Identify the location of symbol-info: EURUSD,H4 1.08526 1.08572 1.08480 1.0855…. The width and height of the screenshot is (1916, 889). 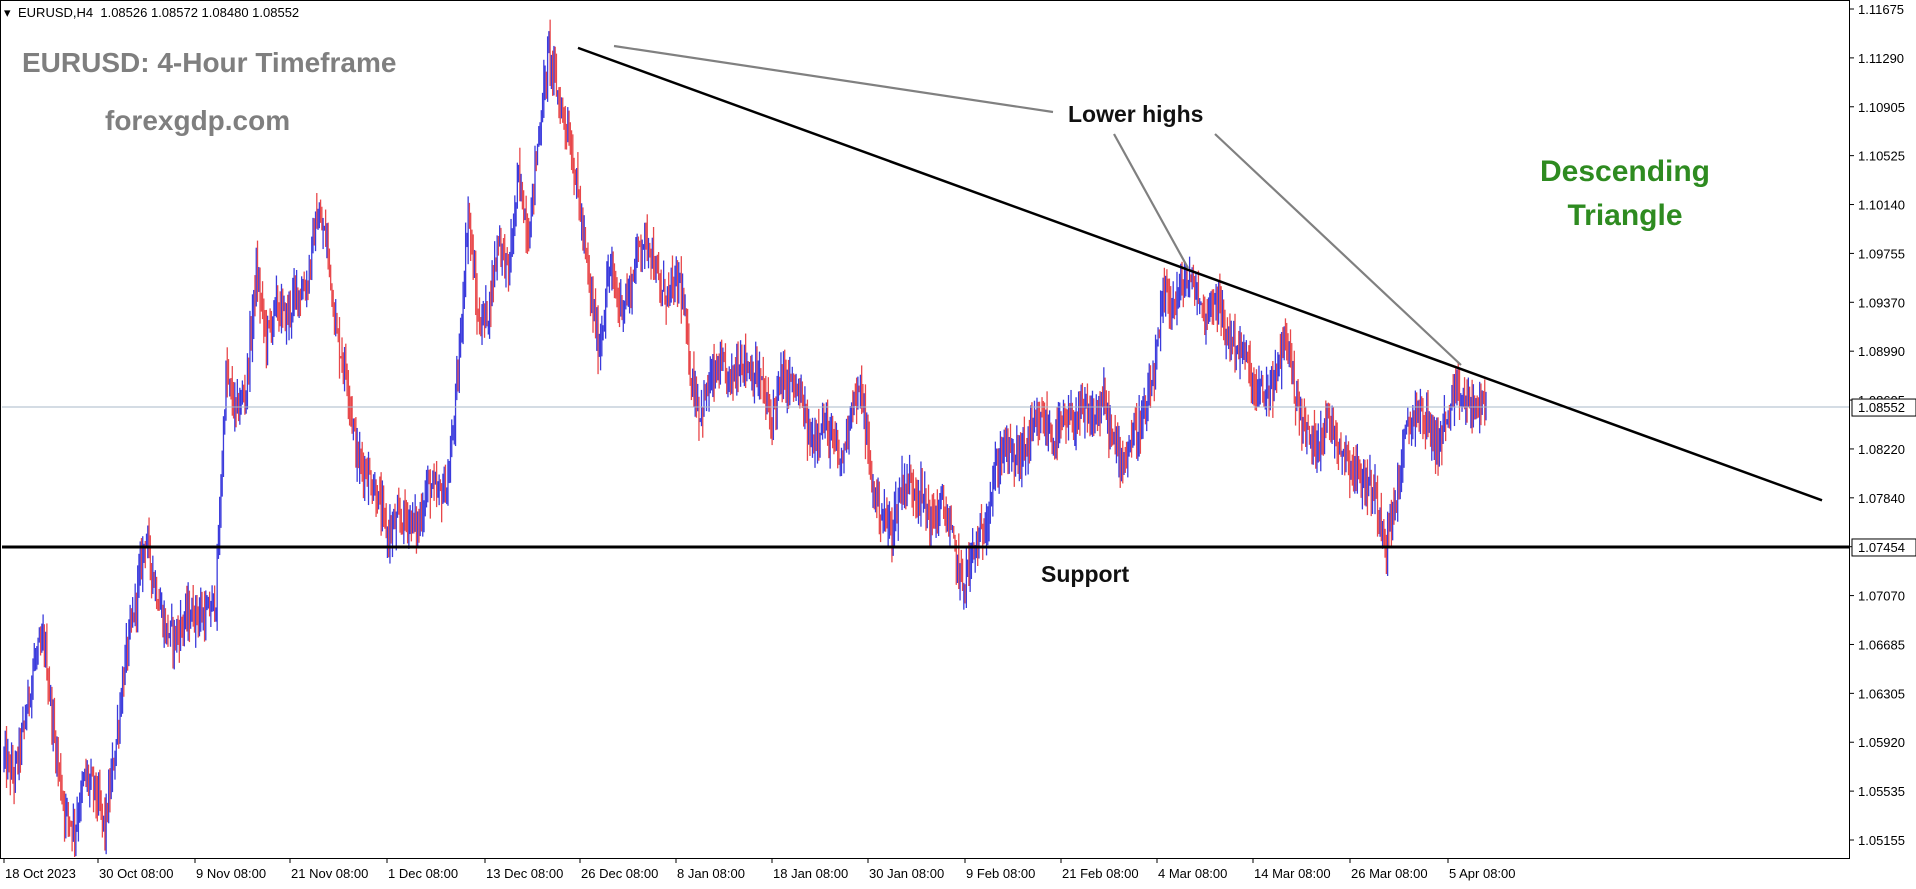
(158, 12).